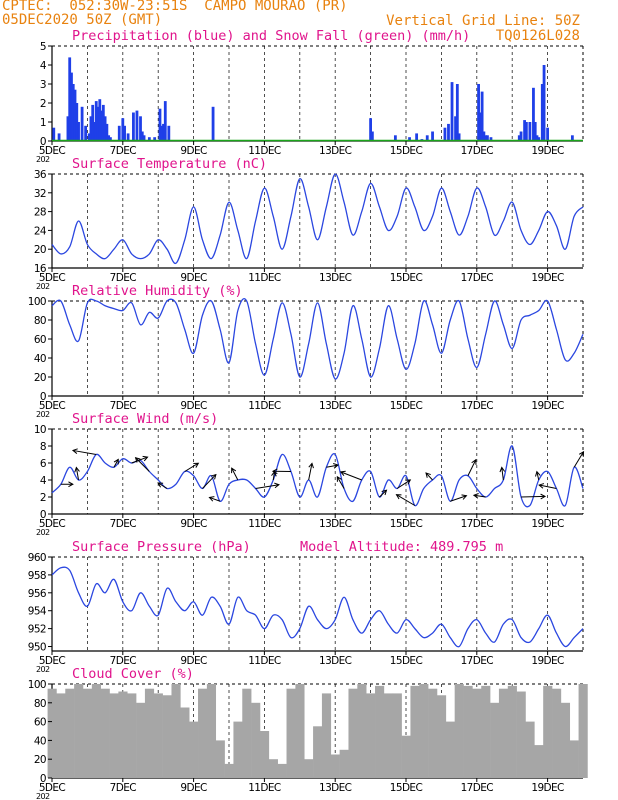 This screenshot has width=618, height=800. I want to click on x-tick-label: 19DEC, so click(547, 151).